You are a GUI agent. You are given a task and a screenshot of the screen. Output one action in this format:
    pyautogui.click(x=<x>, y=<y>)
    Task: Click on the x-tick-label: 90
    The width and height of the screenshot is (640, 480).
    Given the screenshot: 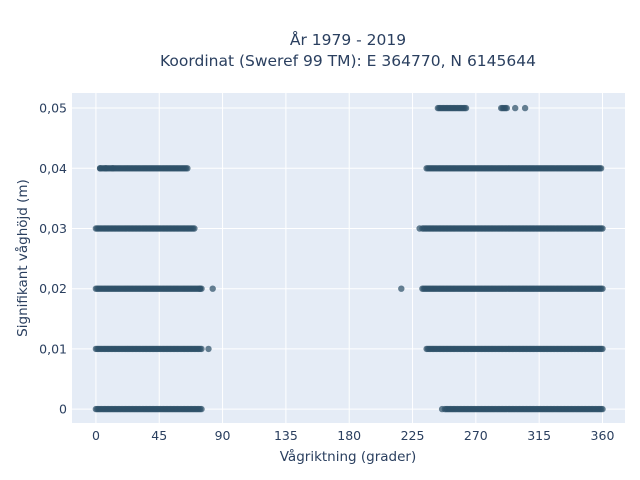 What is the action you would take?
    pyautogui.click(x=223, y=435)
    